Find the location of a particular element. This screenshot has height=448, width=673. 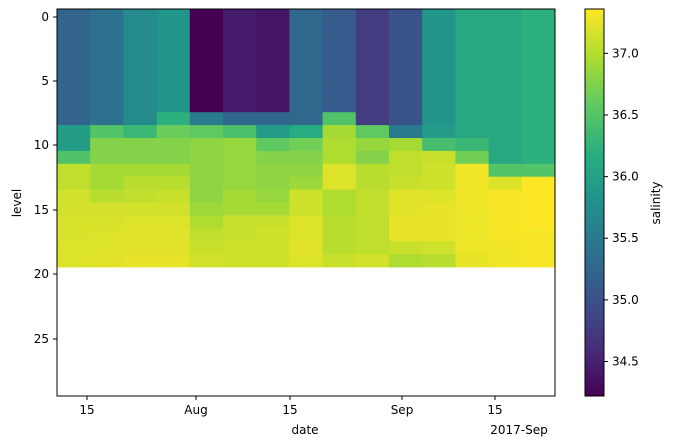

x-tick-label: Sep is located at coordinates (402, 410).